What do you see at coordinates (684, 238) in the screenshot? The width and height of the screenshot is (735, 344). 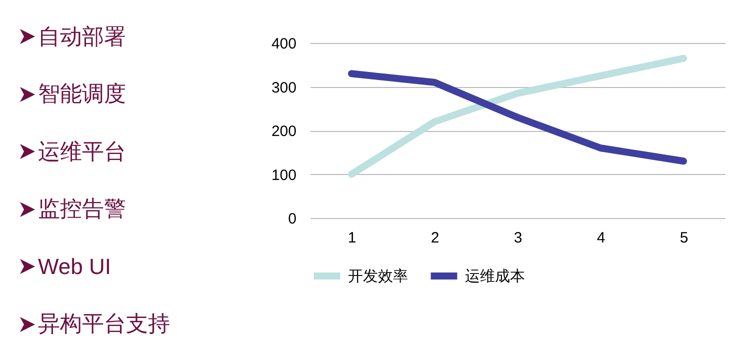 I see `x-tick-label: 5` at bounding box center [684, 238].